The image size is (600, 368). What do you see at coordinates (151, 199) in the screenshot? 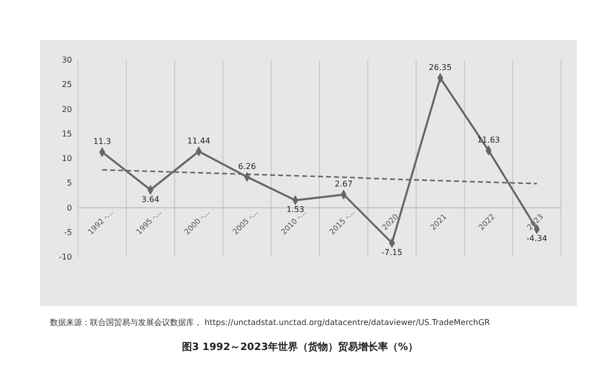
I see `data-label: 3.64` at bounding box center [151, 199].